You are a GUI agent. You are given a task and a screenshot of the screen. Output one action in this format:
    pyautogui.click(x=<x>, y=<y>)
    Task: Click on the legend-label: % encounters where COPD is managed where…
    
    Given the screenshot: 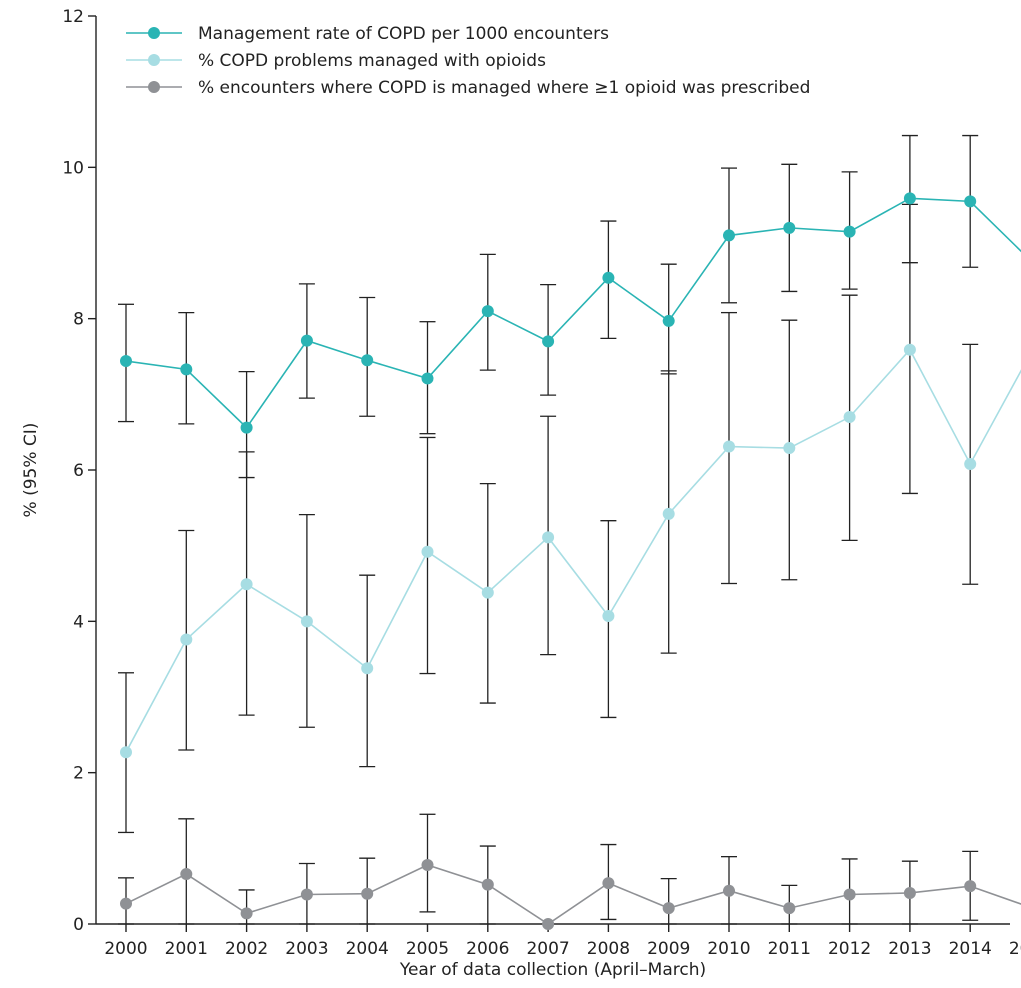 What is the action you would take?
    pyautogui.click(x=504, y=88)
    